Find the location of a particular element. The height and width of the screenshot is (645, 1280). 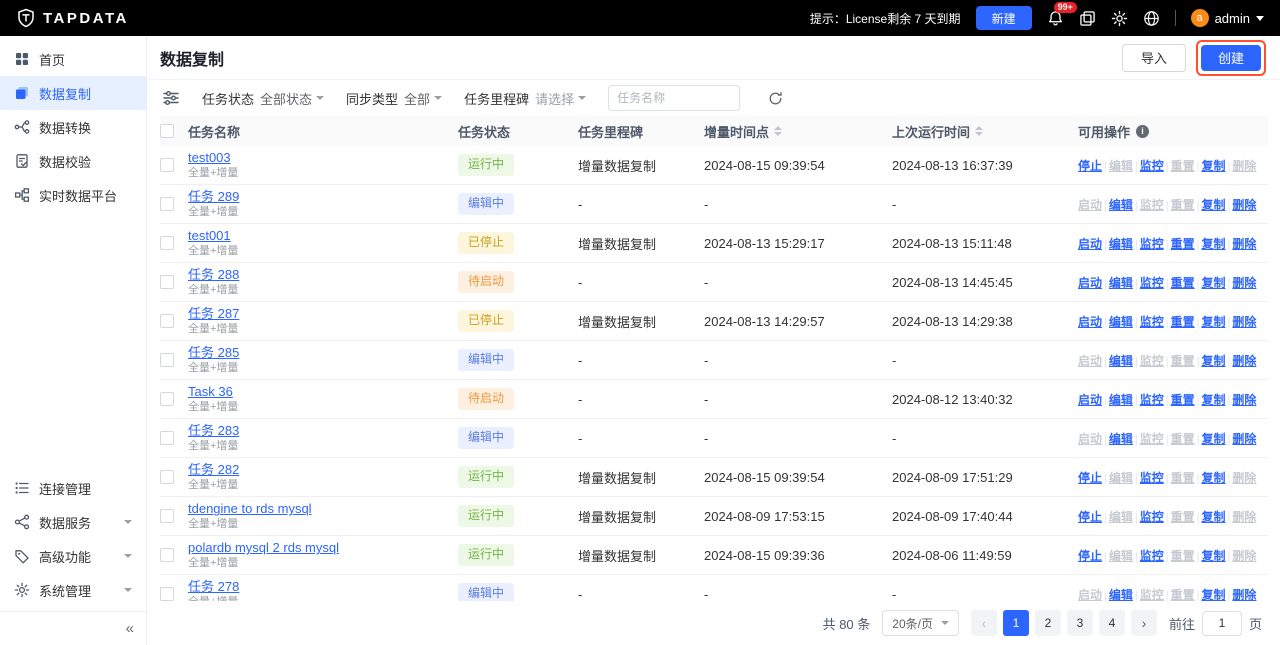

sidebar-item-data-transform: 数据转换 is located at coordinates (73, 127).